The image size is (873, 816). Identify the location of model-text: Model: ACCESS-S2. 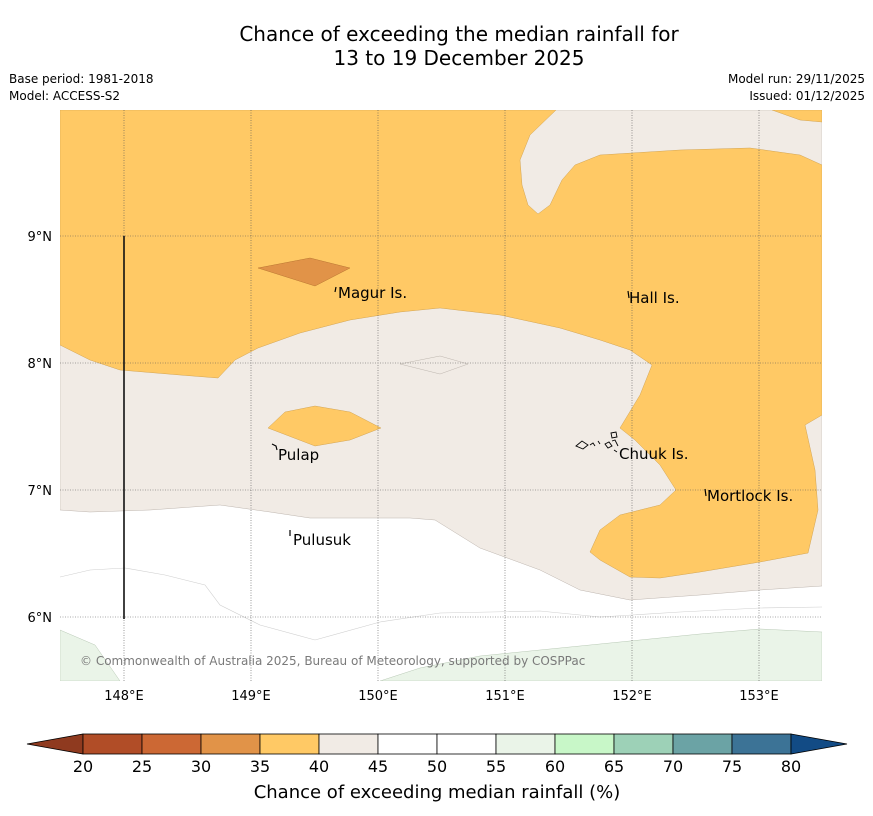
(65, 96).